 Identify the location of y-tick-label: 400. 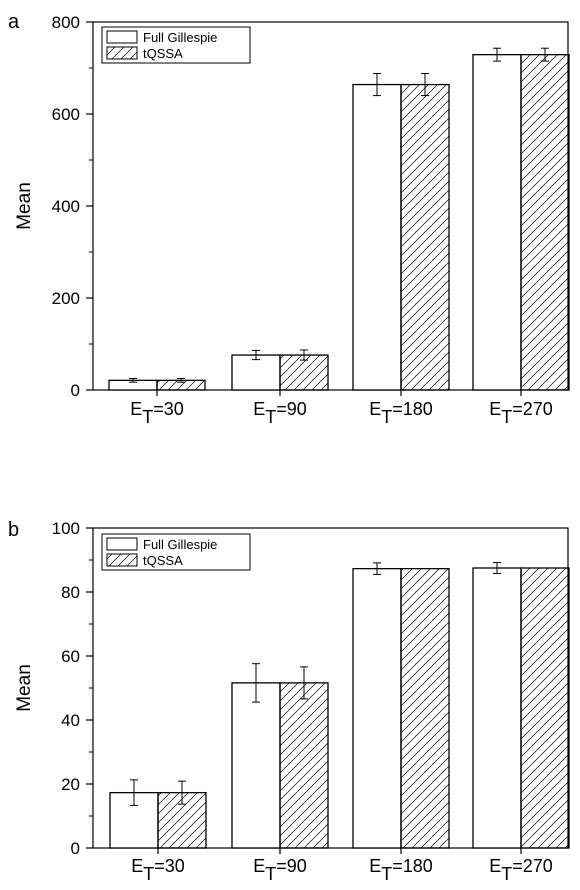
(66, 206).